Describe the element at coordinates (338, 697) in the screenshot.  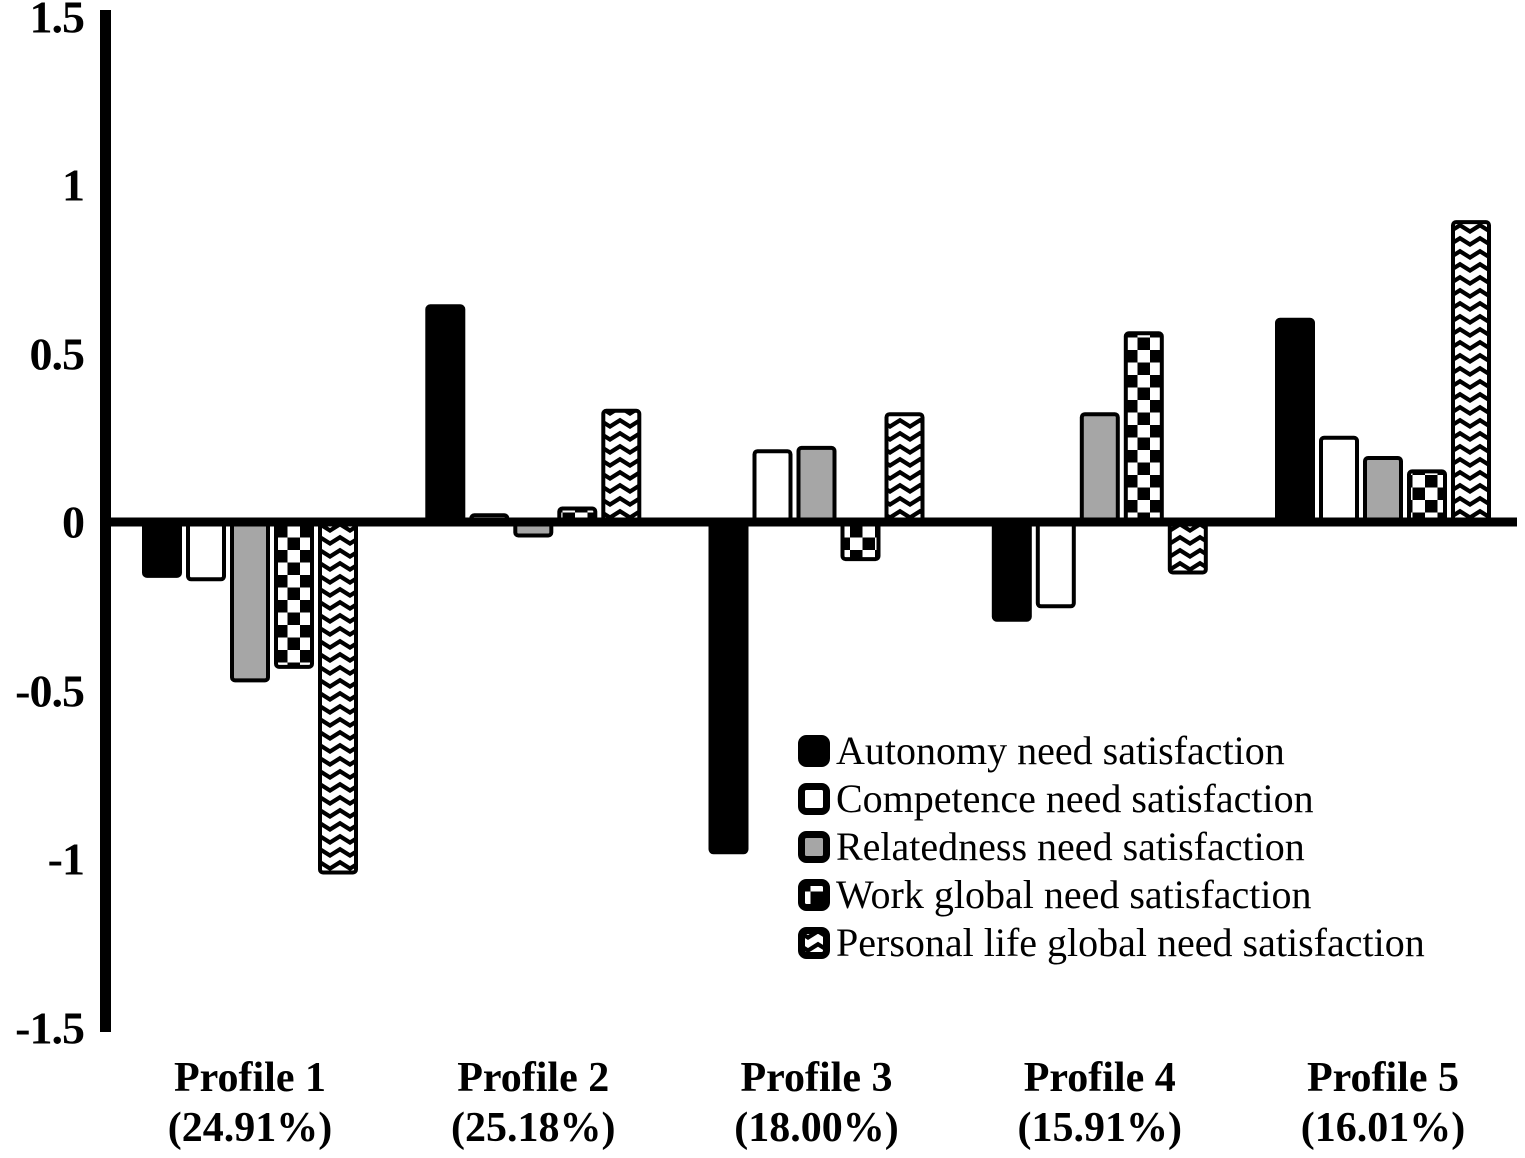
I see `bar-profile-1-personal-life-global-need-satisfaction` at that location.